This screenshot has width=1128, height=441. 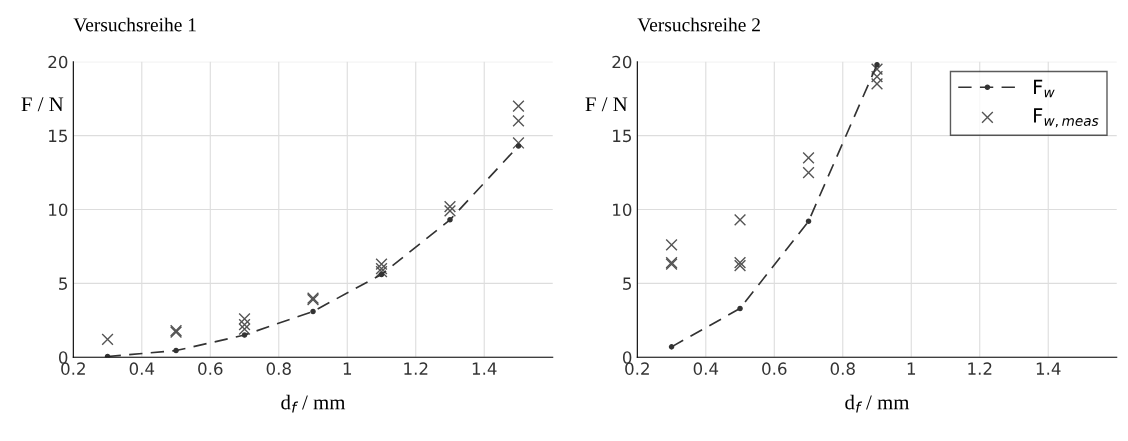 What do you see at coordinates (1044, 88) in the screenshot?
I see `legend-label: F$_{w}$` at bounding box center [1044, 88].